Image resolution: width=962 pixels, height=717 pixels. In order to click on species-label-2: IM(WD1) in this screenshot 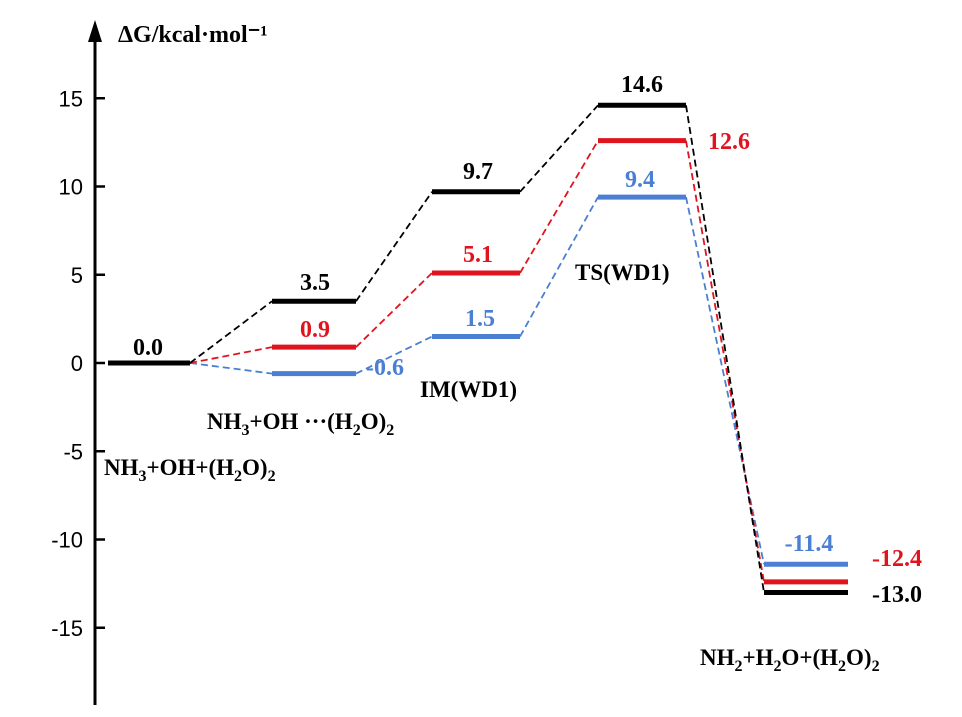, I will do `click(468, 389)`.